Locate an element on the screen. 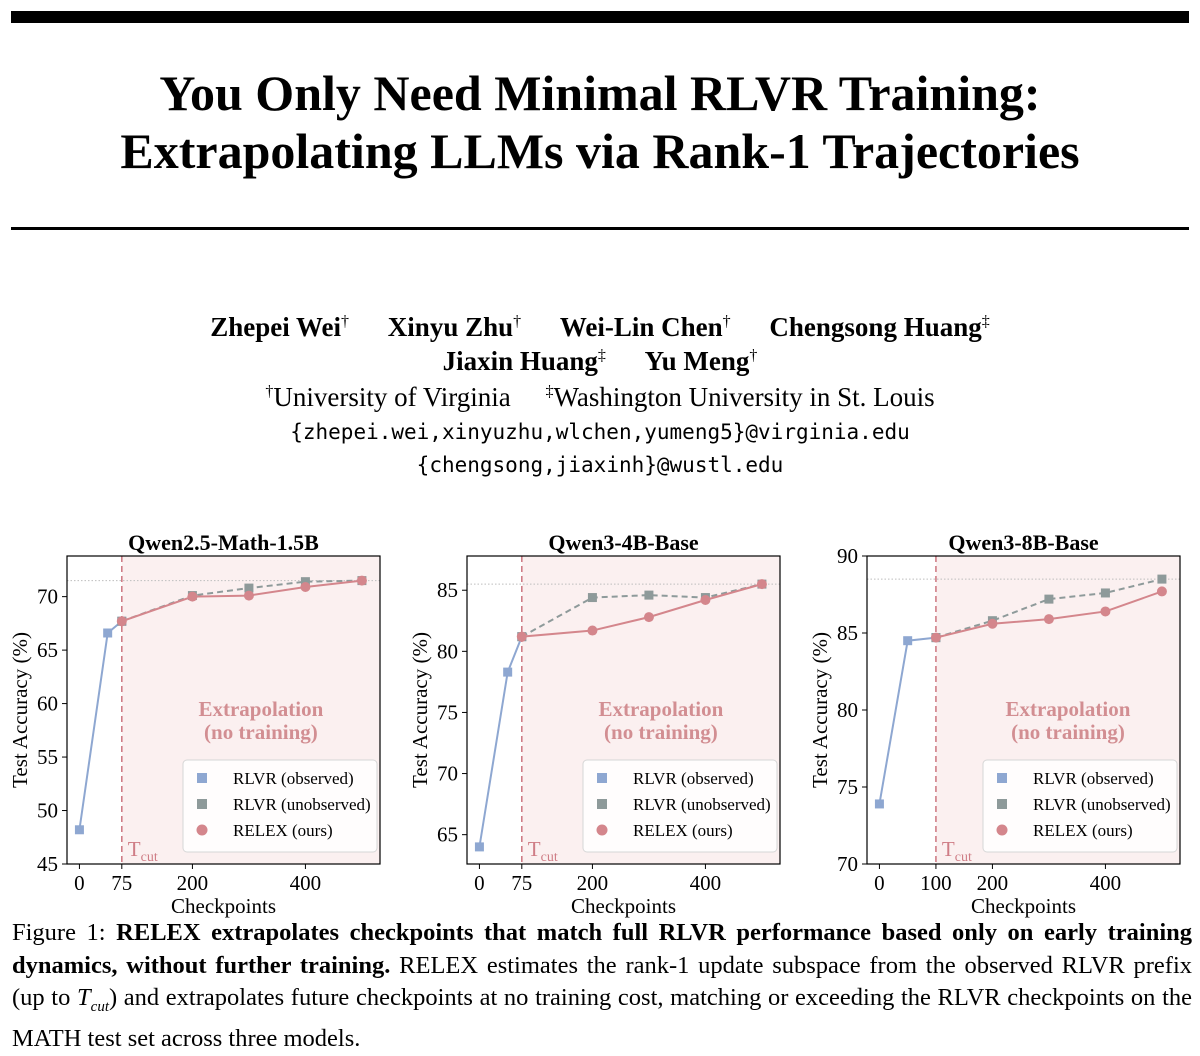  chart1-series-2-point is located at coordinates (305, 582).